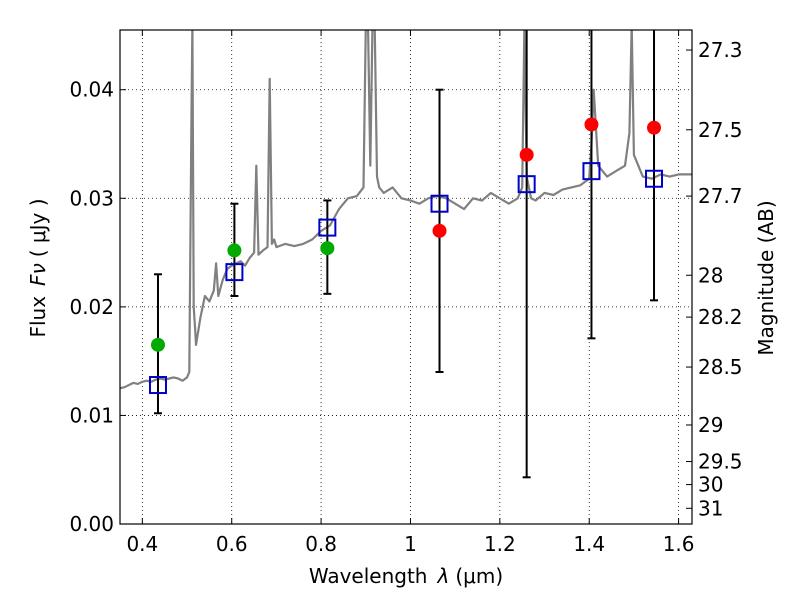 Image resolution: width=800 pixels, height=600 pixels. What do you see at coordinates (91, 307) in the screenshot?
I see `y-tick-label: 0.02` at bounding box center [91, 307].